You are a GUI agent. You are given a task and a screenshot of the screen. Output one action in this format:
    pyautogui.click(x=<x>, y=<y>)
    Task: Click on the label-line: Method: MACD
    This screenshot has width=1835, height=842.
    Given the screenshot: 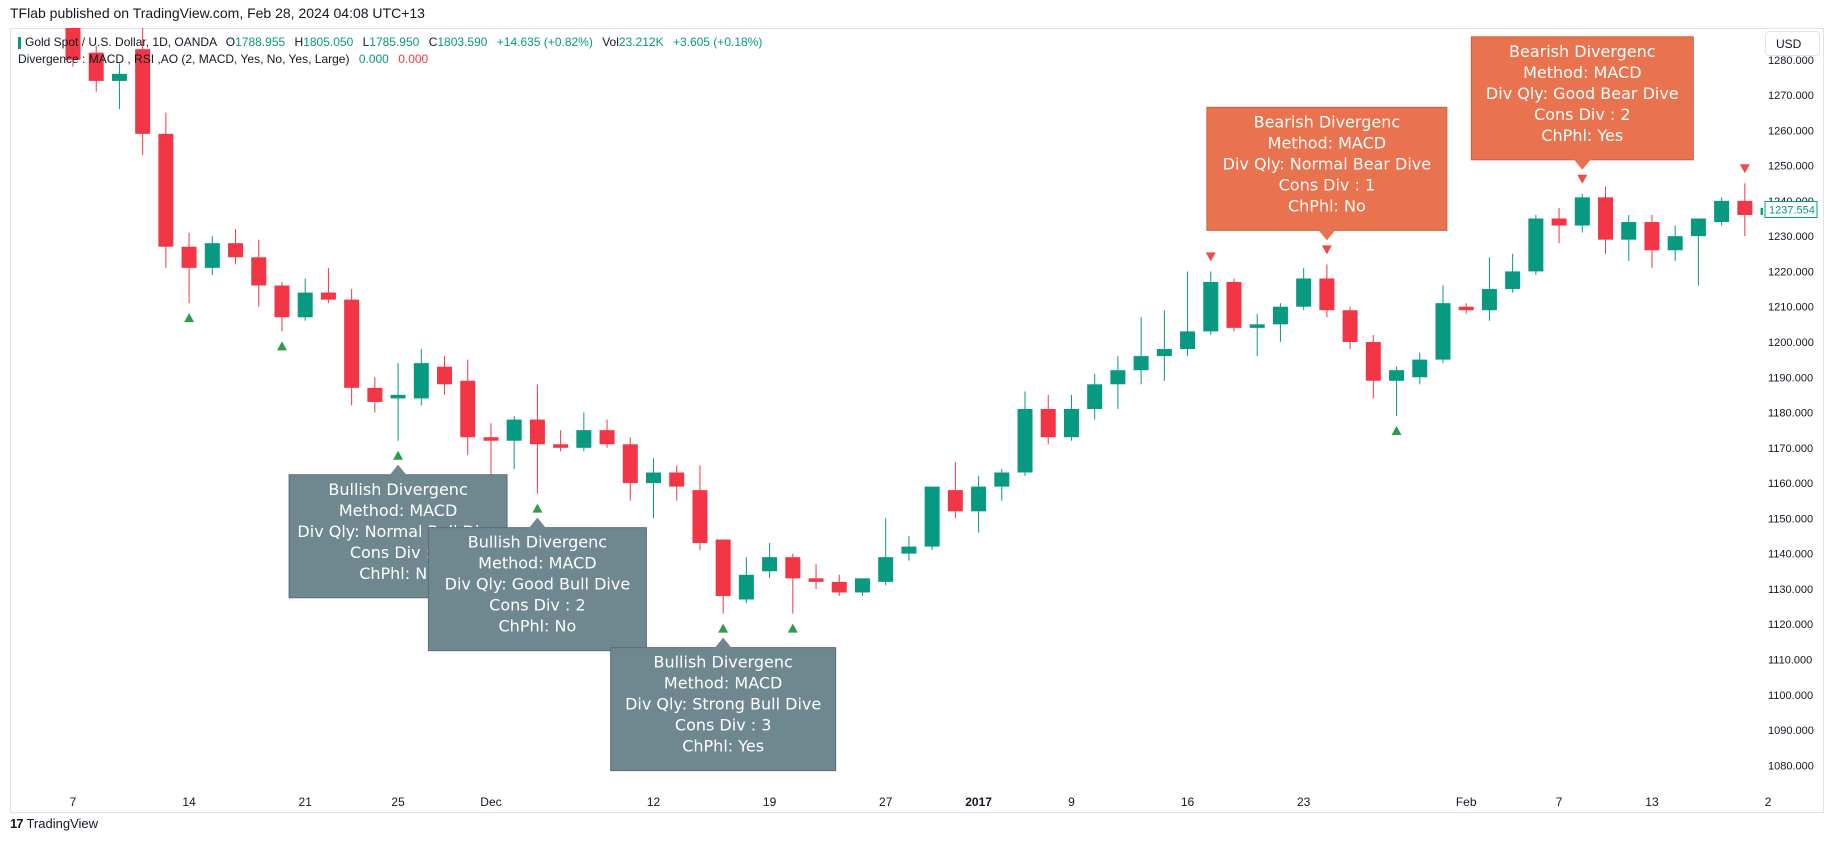 What is the action you would take?
    pyautogui.click(x=723, y=683)
    